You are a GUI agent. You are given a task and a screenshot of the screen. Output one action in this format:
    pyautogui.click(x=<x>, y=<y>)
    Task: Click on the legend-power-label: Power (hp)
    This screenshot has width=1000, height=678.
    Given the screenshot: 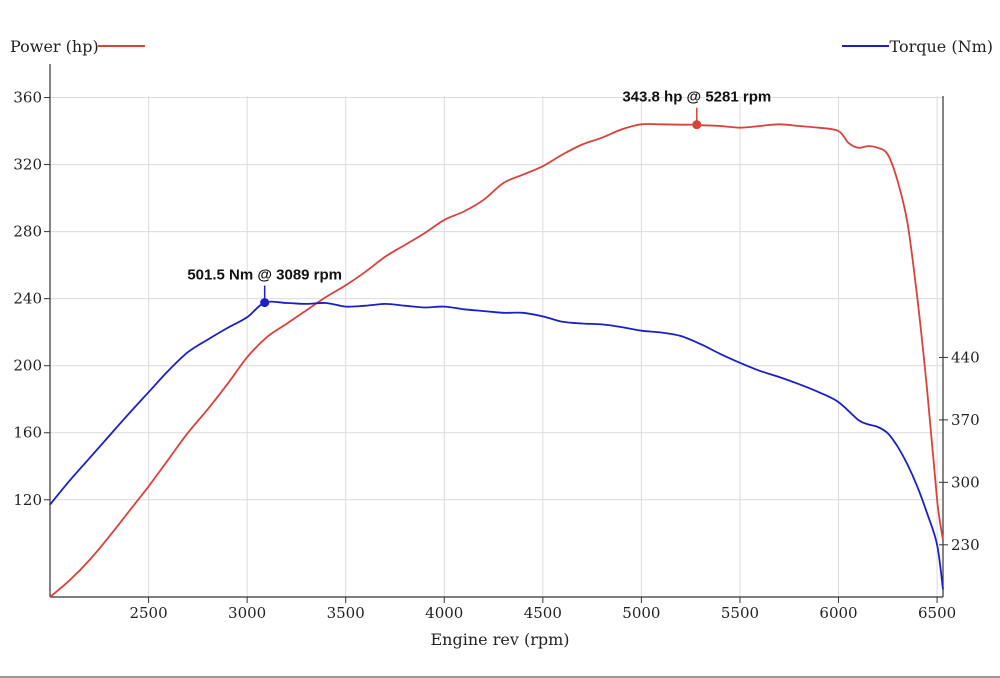 What is the action you would take?
    pyautogui.click(x=54, y=46)
    